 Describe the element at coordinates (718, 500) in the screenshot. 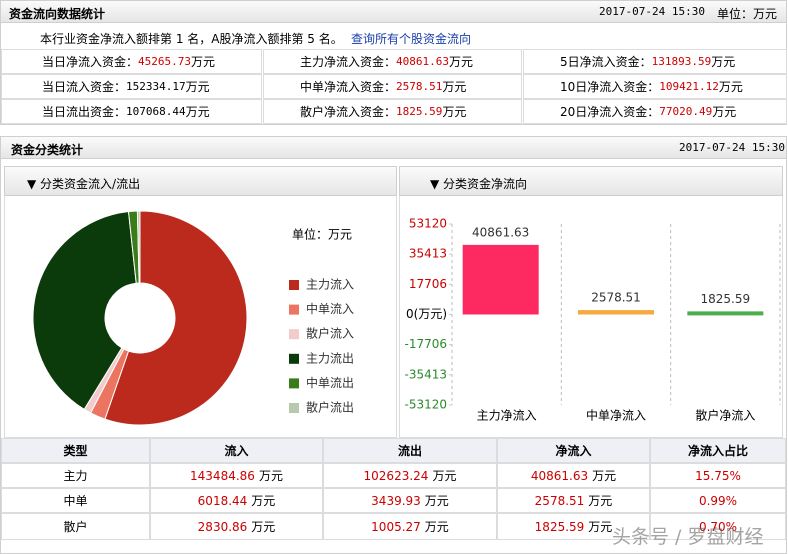

I see `cell-text: 0.99%` at that location.